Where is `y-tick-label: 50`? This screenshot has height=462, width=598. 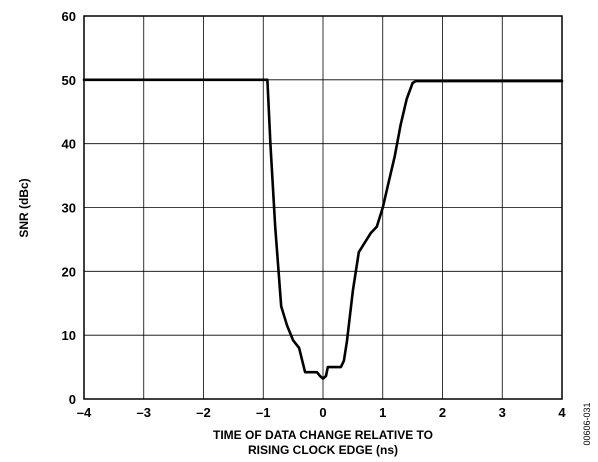 y-tick-label: 50 is located at coordinates (69, 80).